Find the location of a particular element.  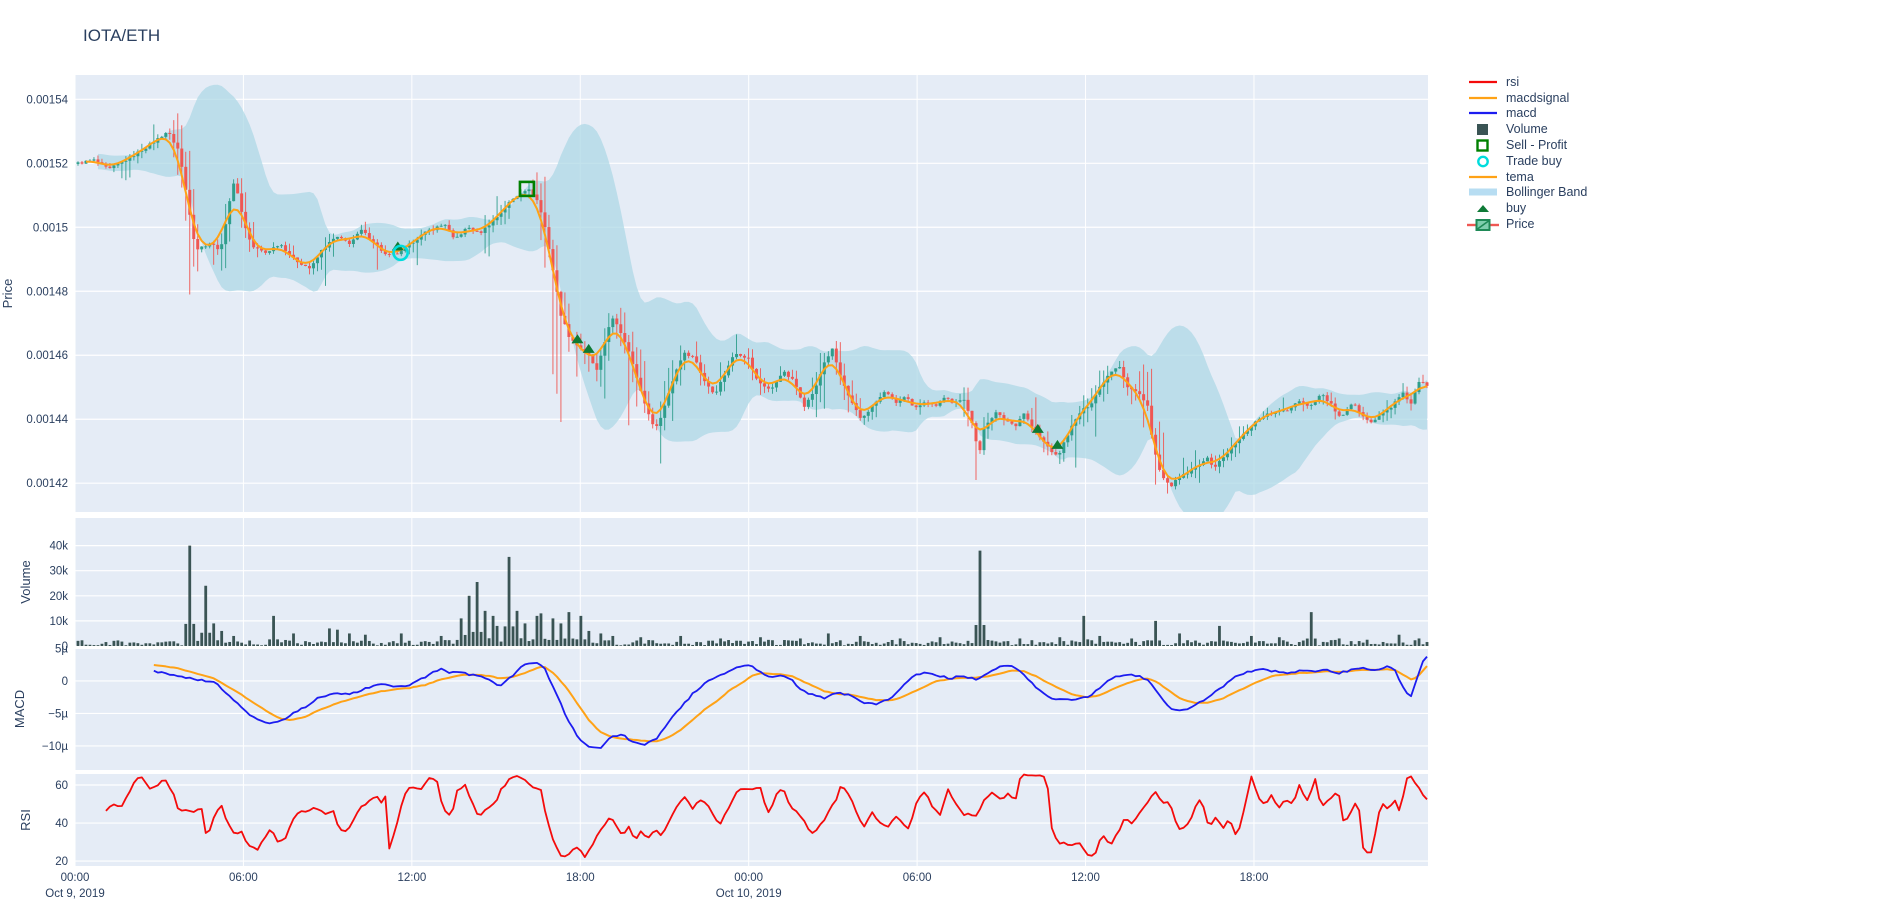

macd-line is located at coordinates (790, 702).